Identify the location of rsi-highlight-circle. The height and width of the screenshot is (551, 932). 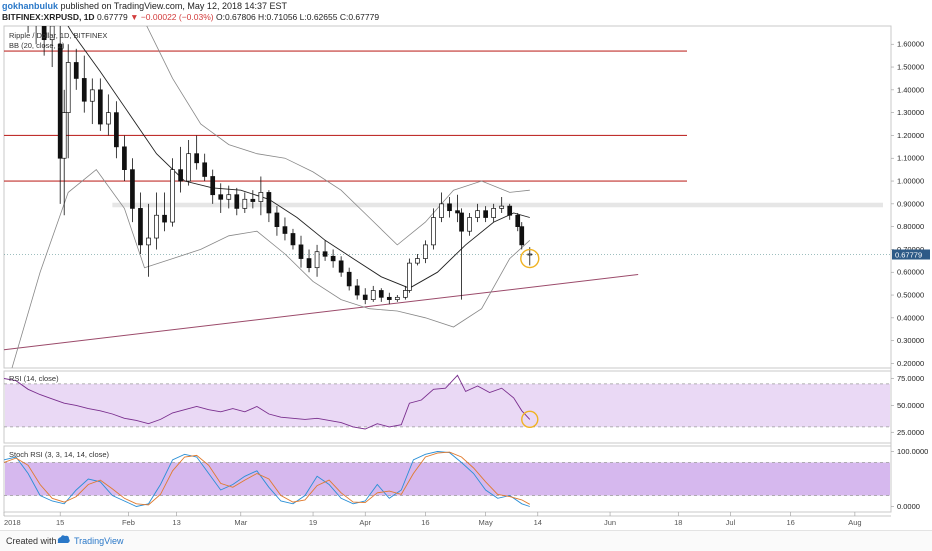
(530, 419).